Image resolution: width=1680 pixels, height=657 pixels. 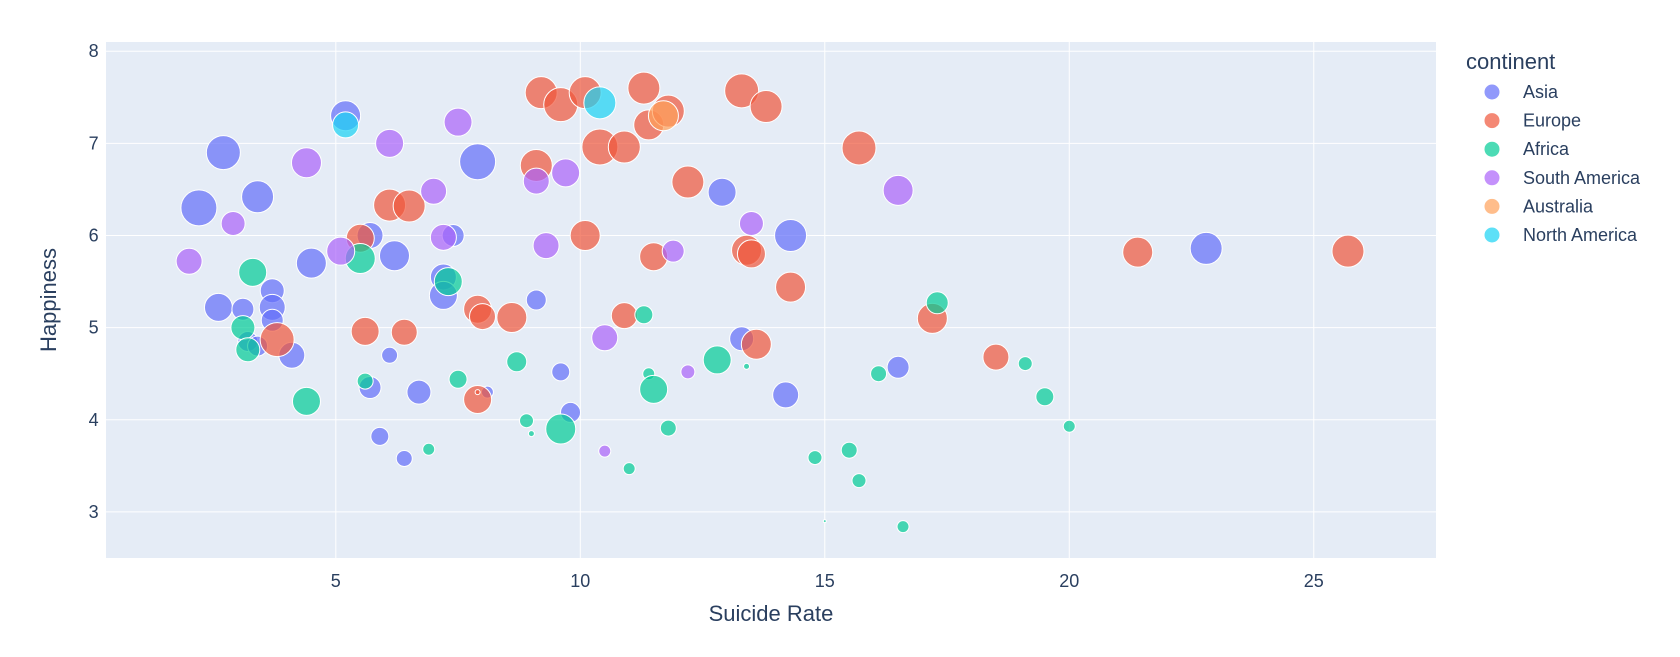 What do you see at coordinates (1532, 121) in the screenshot?
I see `legend-item-europe: Europe` at bounding box center [1532, 121].